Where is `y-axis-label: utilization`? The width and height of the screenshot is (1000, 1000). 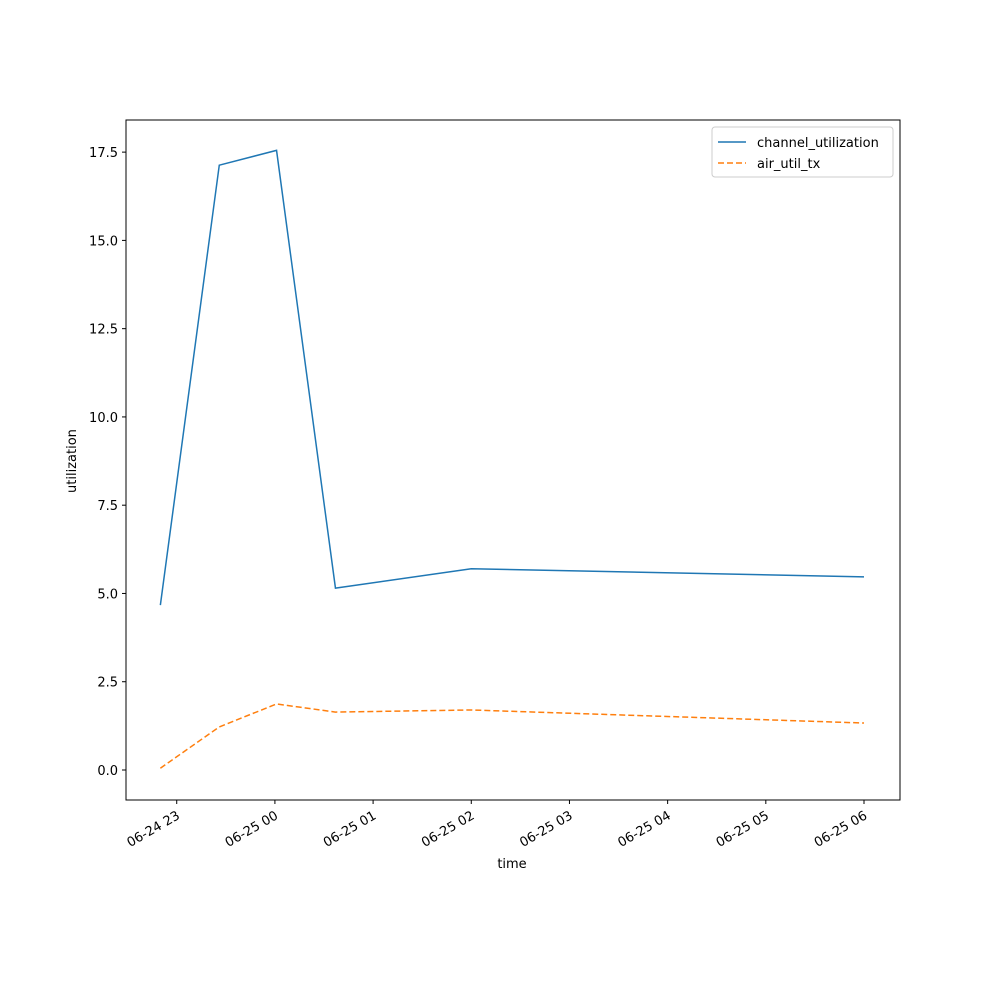 y-axis-label: utilization is located at coordinates (72, 461).